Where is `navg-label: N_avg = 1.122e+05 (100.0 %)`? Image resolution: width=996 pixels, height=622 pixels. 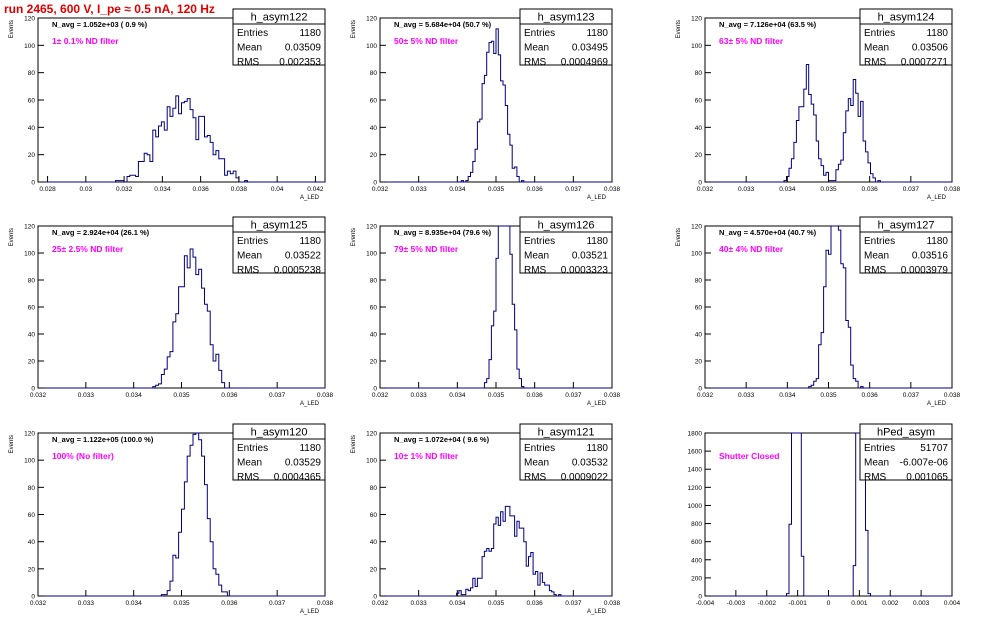
navg-label: N_avg = 1.122e+05 (100.0 %) is located at coordinates (103, 439).